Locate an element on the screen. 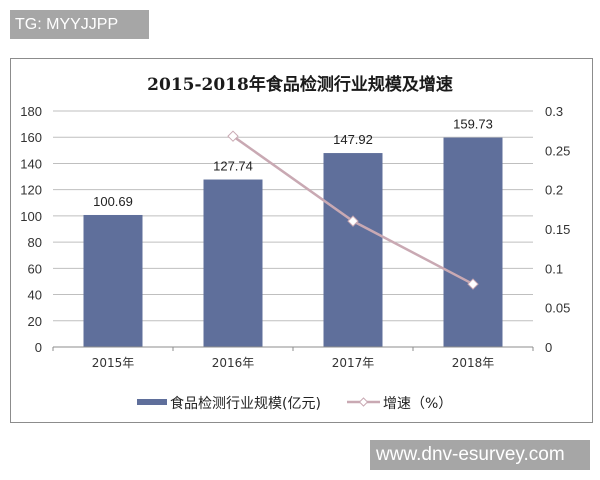 The height and width of the screenshot is (480, 600). right-tick-label: 0.3 is located at coordinates (554, 111).